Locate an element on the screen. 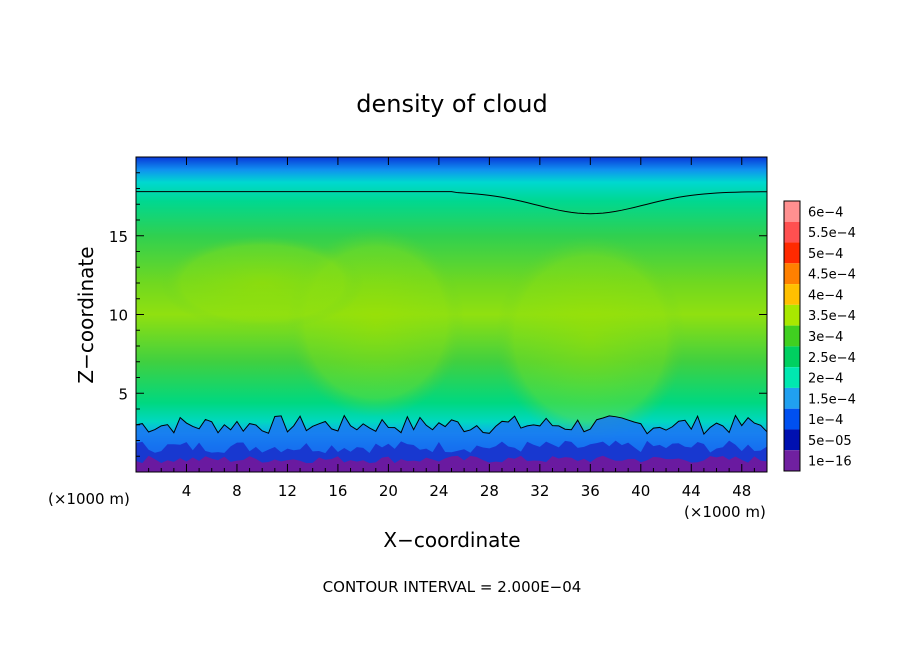 This screenshot has width=904, height=659. colorbar-label: 6e−4 is located at coordinates (825, 212).